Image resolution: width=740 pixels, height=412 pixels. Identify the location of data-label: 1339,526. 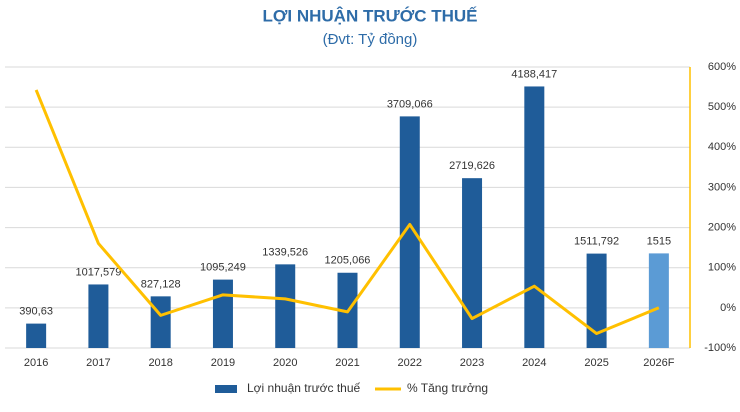
(285, 252).